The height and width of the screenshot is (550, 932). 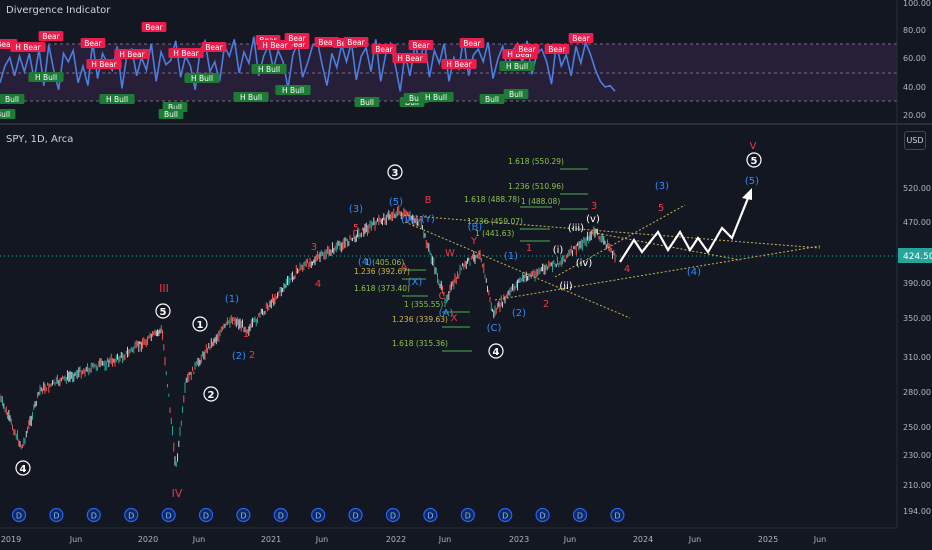 I want to click on fib-level: 1.236 (392.67), so click(x=390, y=273).